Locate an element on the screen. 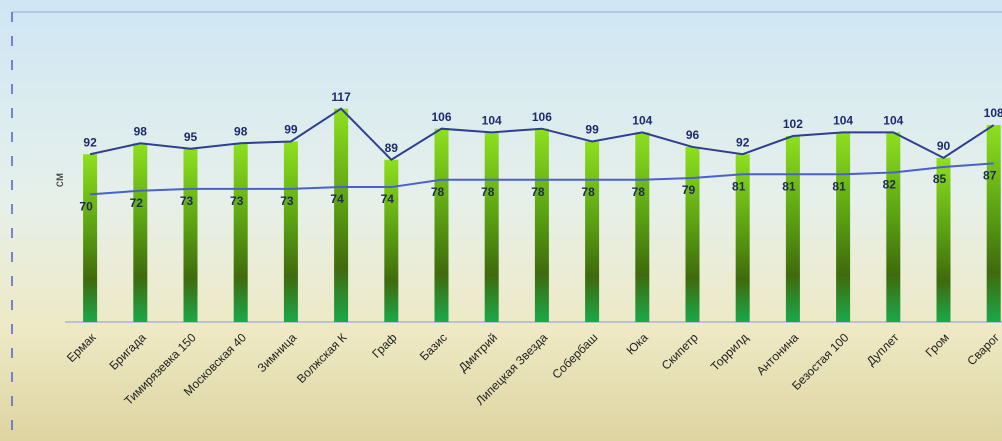  data-label: 90 is located at coordinates (944, 146).